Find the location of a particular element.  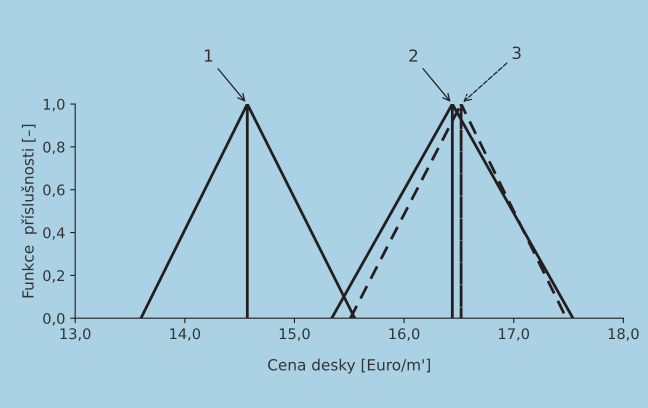

y-axis-title: Funkce příslušnosti [–] is located at coordinates (29, 211).